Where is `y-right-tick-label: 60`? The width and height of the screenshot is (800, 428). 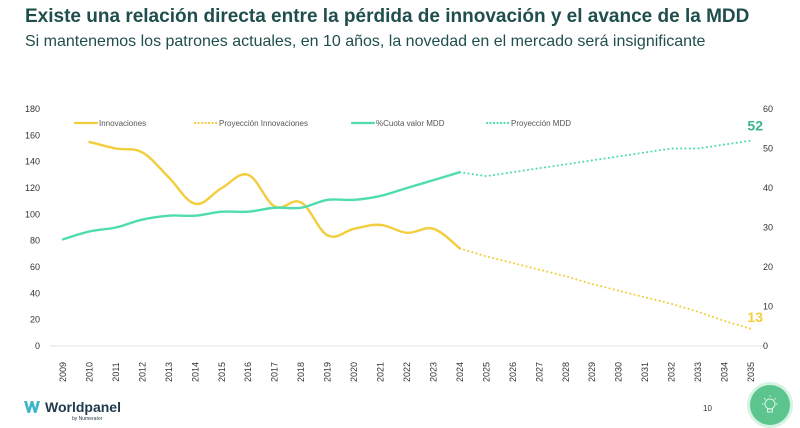 y-right-tick-label: 60 is located at coordinates (768, 109).